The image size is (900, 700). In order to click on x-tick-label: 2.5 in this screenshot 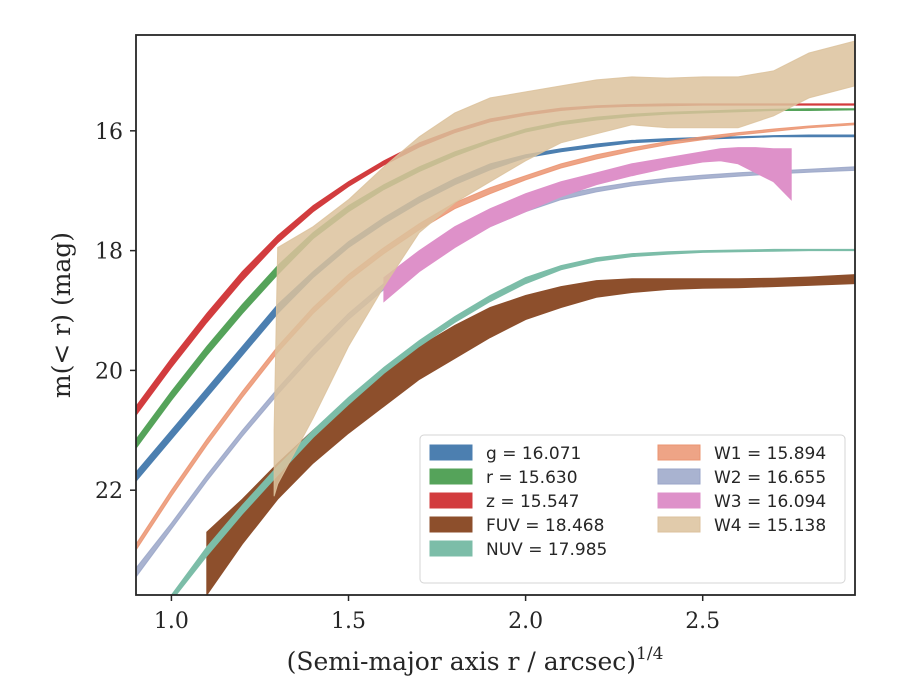, I will do `click(702, 621)`.